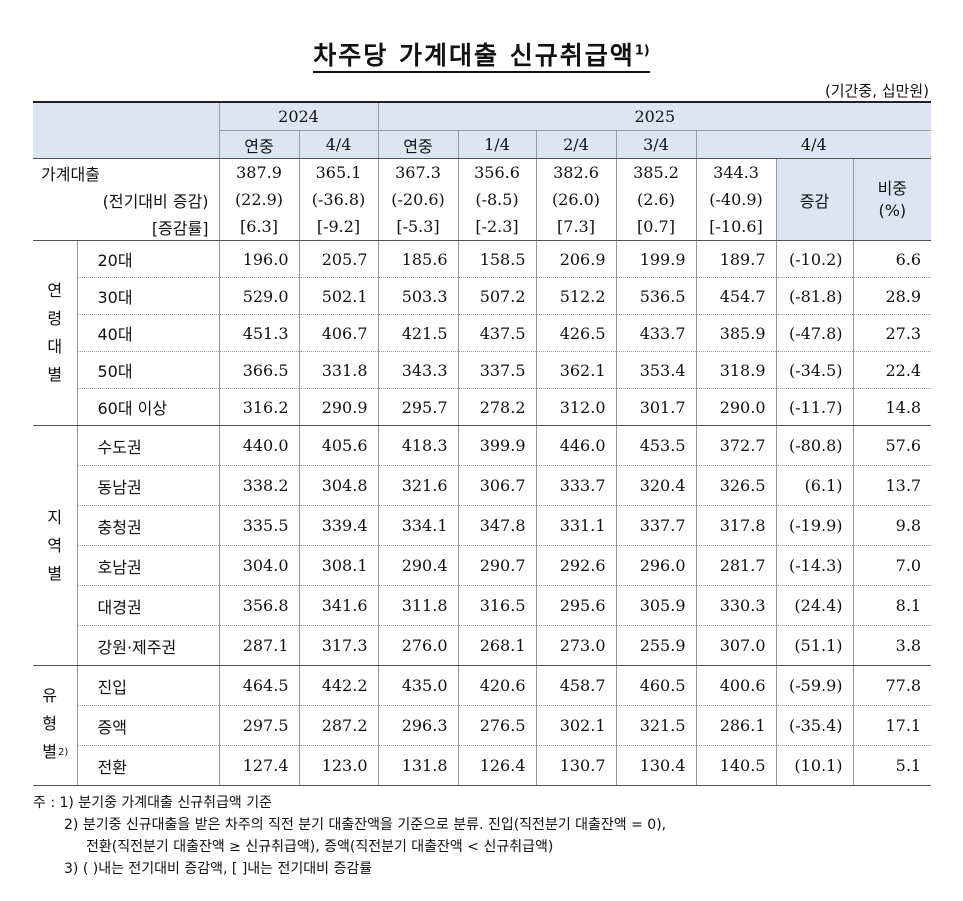  I want to click on row-label: 동남권, so click(147, 485).